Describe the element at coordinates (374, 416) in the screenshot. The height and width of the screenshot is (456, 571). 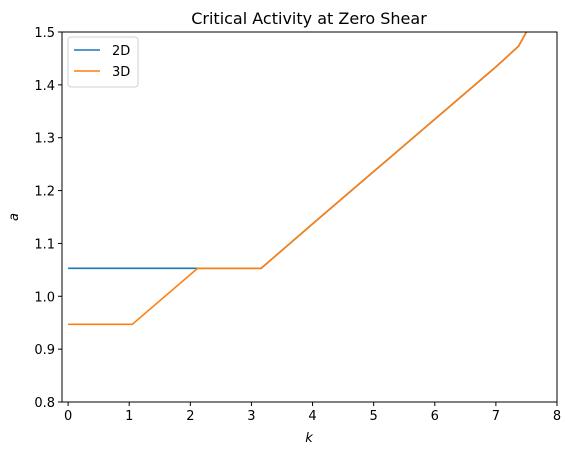
I see `x-tick-label: 5` at that location.